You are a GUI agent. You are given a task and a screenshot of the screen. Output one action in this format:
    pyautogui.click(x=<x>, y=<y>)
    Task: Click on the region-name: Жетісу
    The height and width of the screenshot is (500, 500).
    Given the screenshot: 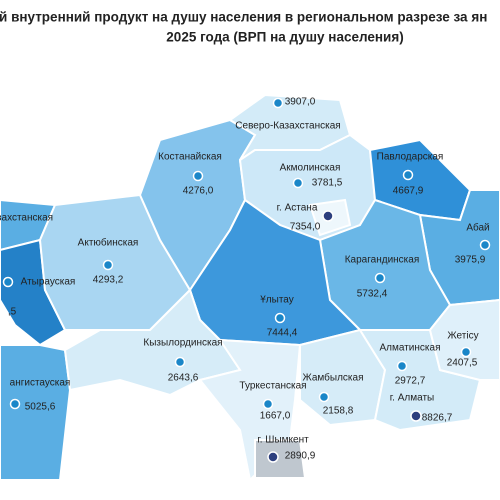 What is the action you would take?
    pyautogui.click(x=462, y=336)
    